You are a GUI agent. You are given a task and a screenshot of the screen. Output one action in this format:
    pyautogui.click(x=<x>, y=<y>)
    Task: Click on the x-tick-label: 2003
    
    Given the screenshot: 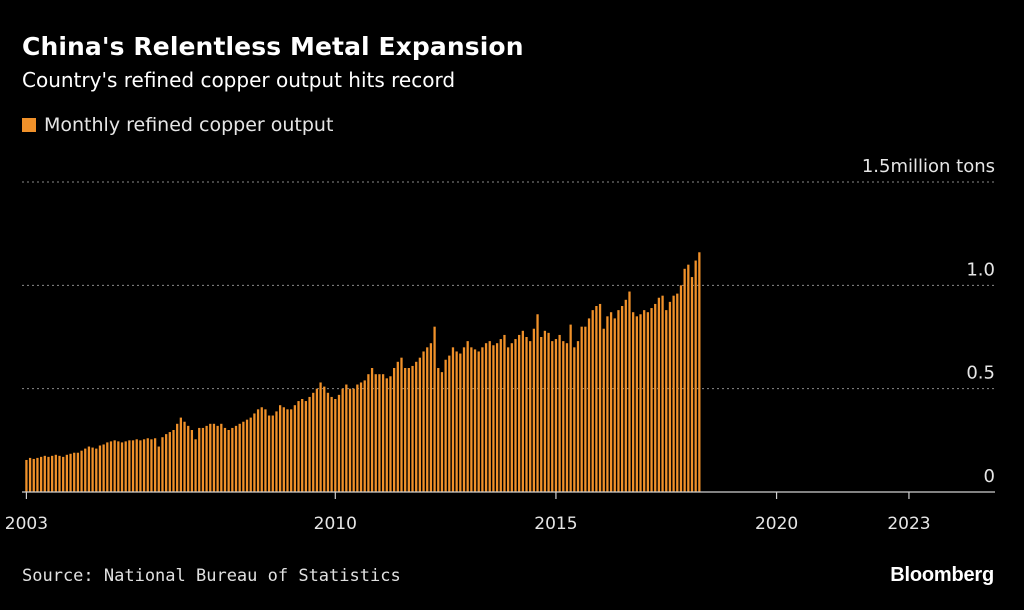 What is the action you would take?
    pyautogui.click(x=26, y=524)
    